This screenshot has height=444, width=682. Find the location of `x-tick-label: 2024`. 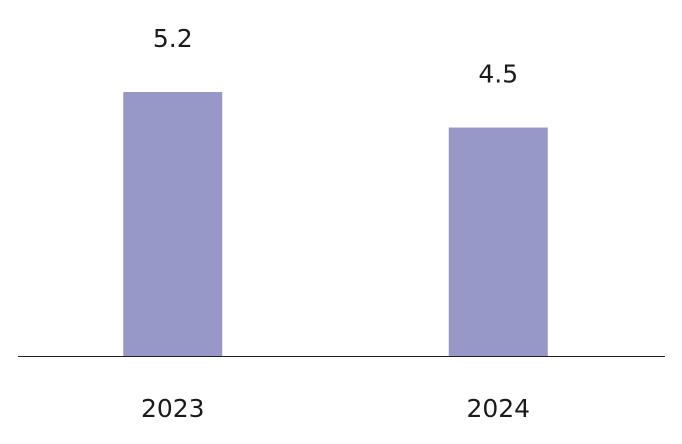

x-tick-label: 2024 is located at coordinates (498, 408).